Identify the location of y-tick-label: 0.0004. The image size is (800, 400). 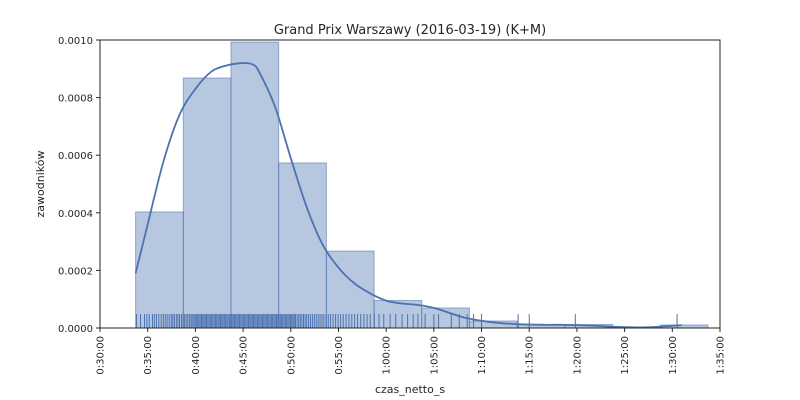
(75, 214).